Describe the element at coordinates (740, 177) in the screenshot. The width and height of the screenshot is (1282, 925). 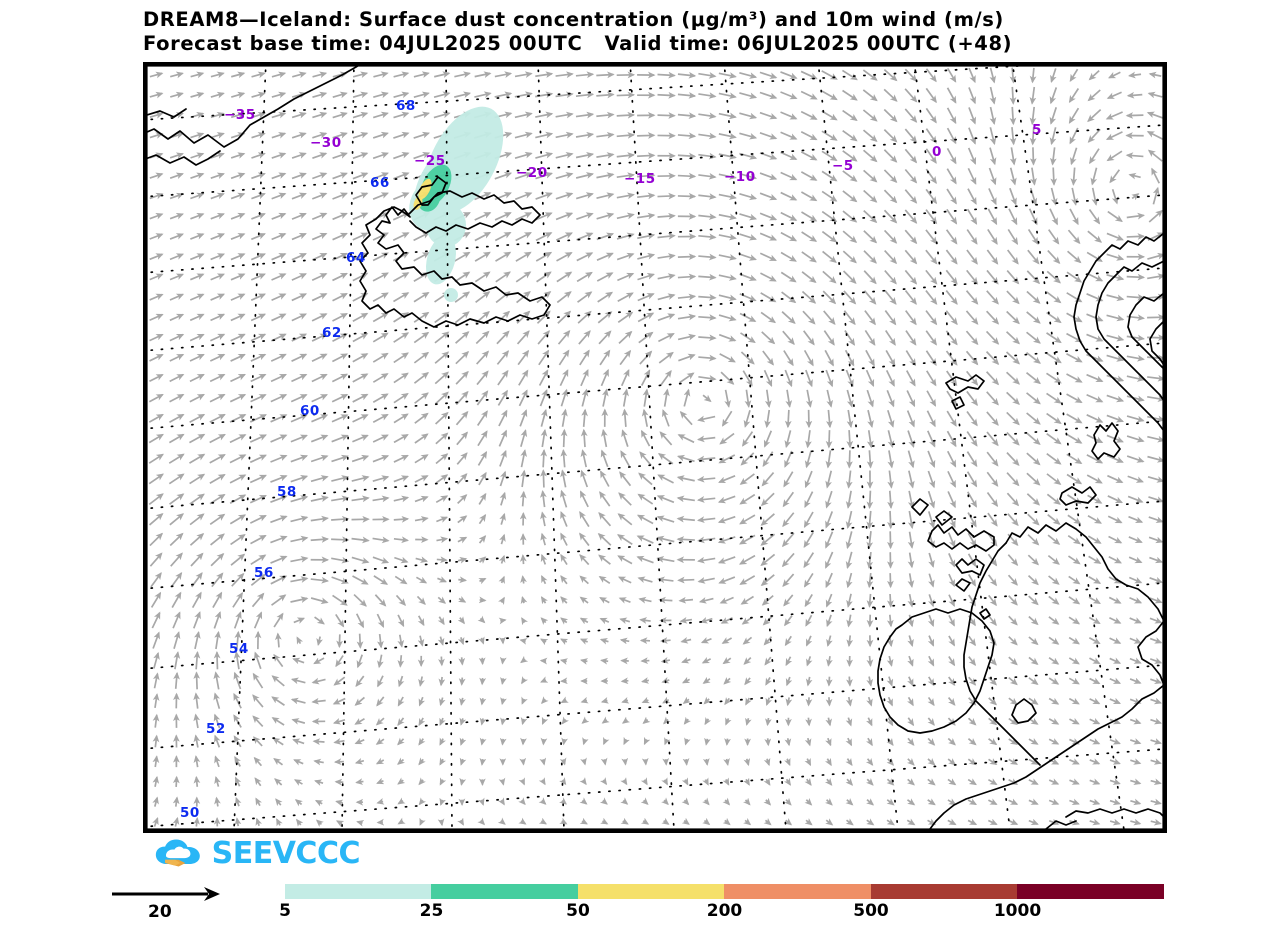
I see `longitude-label: −10` at that location.